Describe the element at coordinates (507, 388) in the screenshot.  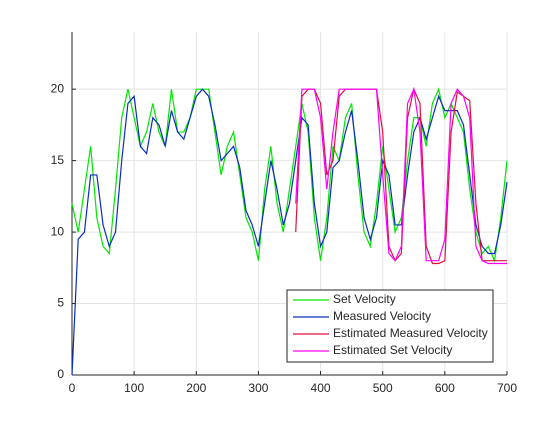
I see `x-tick-label: 700` at that location.